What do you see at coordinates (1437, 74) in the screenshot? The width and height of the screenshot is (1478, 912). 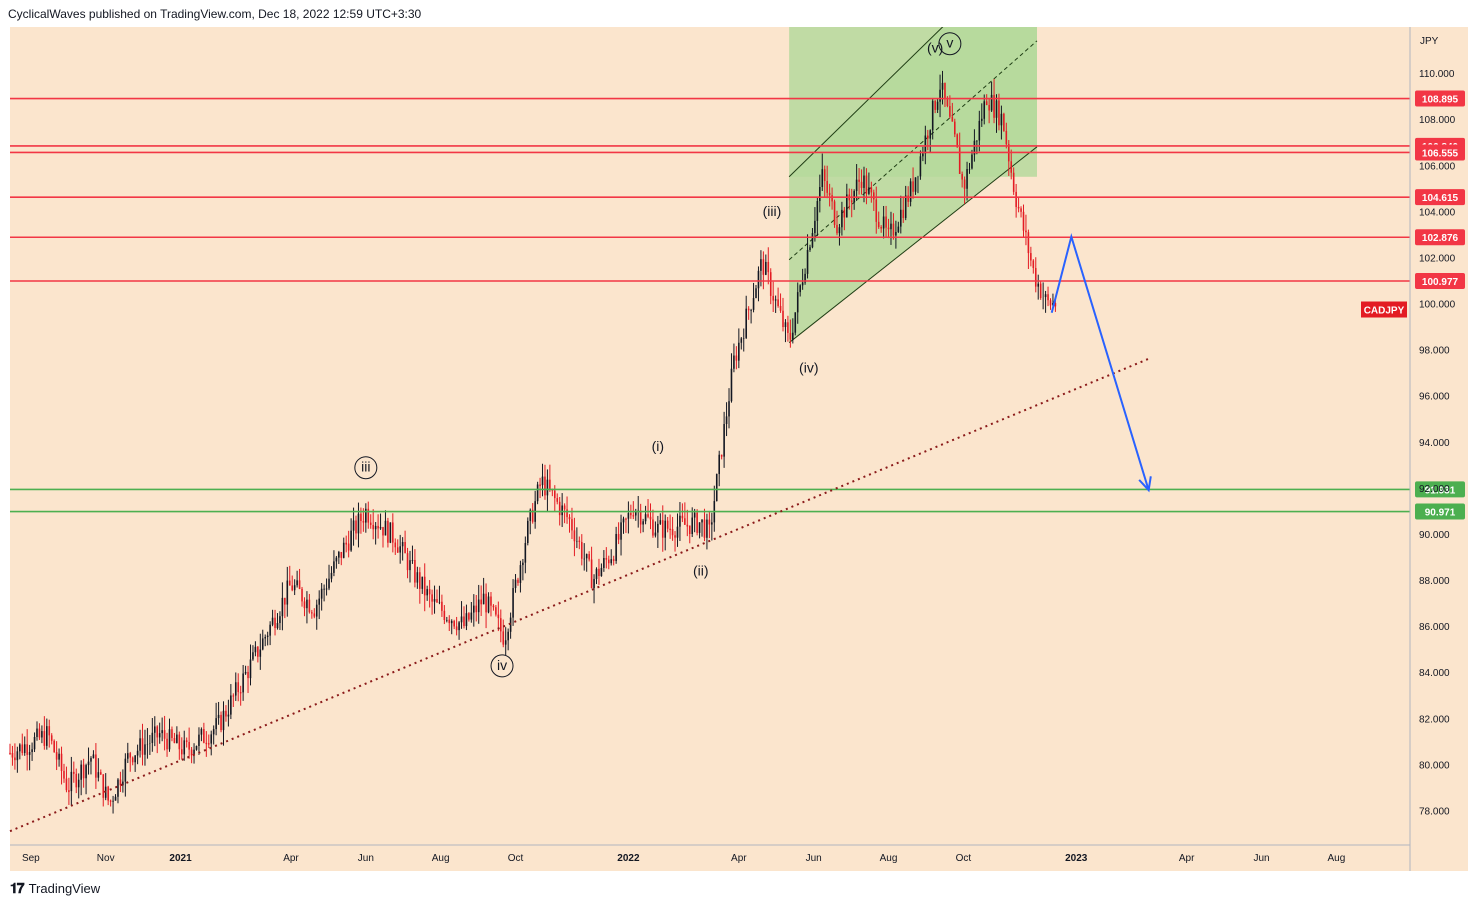 I see `y-tick-label: 110.000` at bounding box center [1437, 74].